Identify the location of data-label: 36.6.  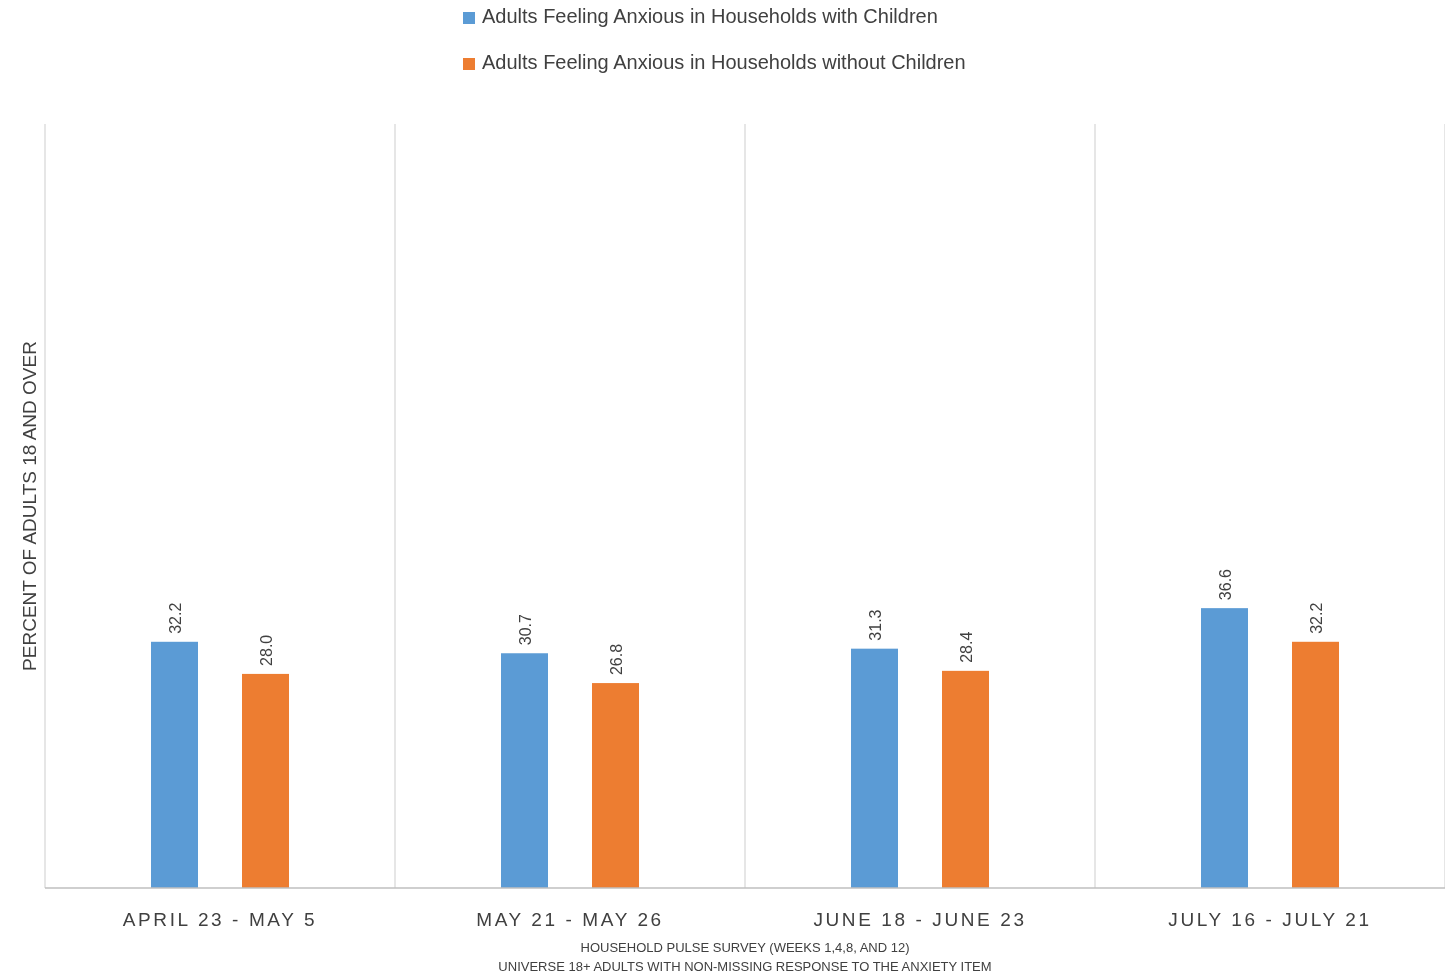
(1225, 584).